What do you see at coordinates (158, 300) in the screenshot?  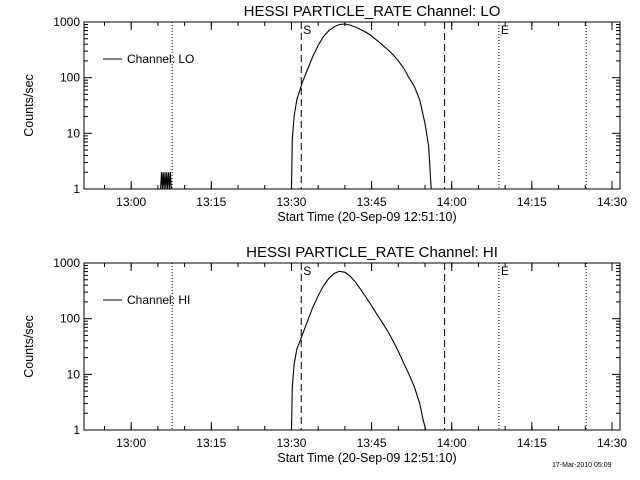 I see `legend-entry: Channel: HI` at bounding box center [158, 300].